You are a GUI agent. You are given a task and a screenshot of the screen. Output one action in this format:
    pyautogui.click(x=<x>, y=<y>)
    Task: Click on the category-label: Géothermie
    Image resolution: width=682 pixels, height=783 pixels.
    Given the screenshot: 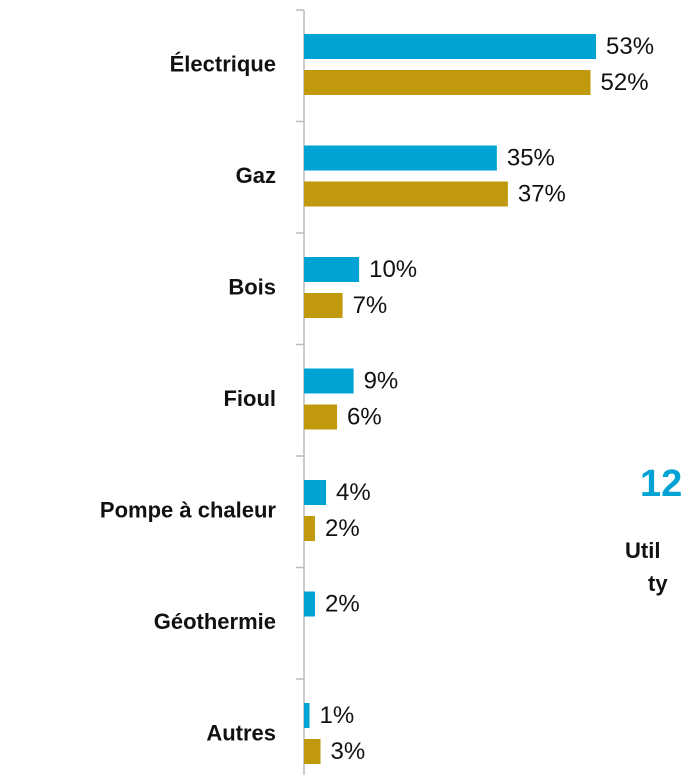 What is the action you would take?
    pyautogui.click(x=215, y=621)
    